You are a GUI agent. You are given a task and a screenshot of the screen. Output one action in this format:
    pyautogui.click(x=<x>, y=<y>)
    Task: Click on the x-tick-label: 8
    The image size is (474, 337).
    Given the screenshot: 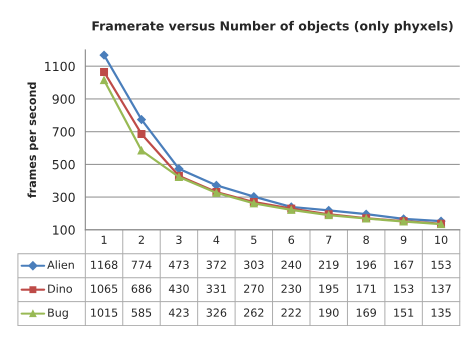 What is the action you would take?
    pyautogui.click(x=366, y=240)
    